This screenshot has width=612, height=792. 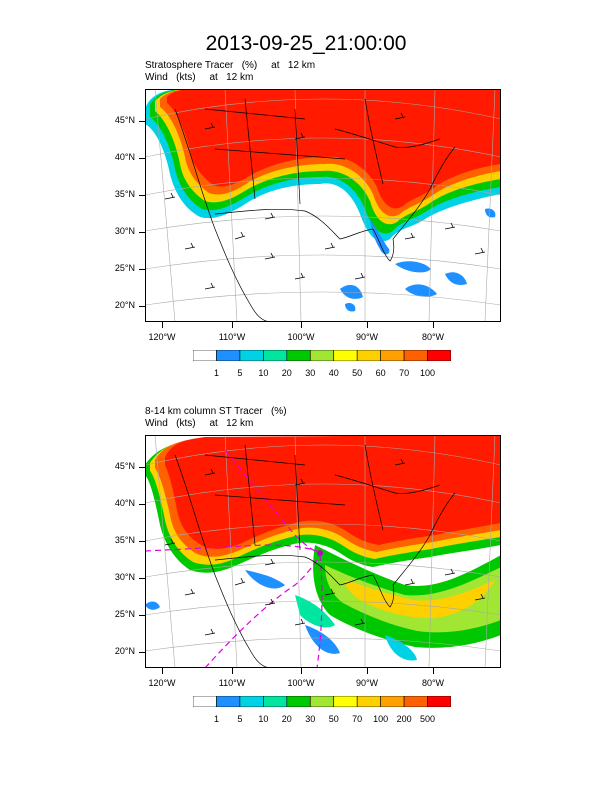 What do you see at coordinates (216, 411) in the screenshot?
I see `panel2-subtitle-line1: 8-14 km column ST Tracer (%)` at bounding box center [216, 411].